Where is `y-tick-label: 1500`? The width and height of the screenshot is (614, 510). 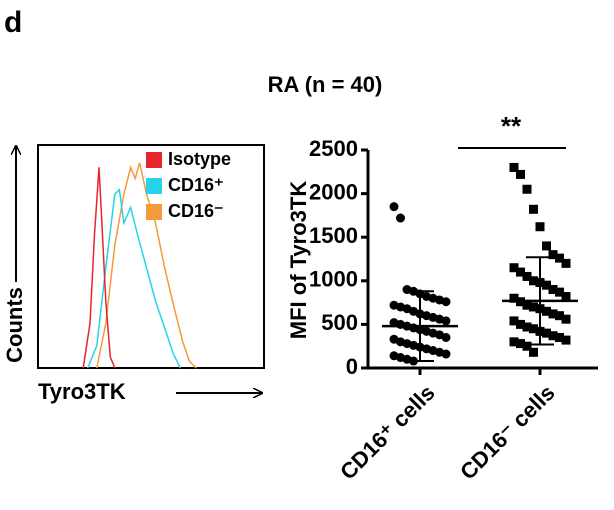 y-tick-label: 1500 is located at coordinates (333, 235).